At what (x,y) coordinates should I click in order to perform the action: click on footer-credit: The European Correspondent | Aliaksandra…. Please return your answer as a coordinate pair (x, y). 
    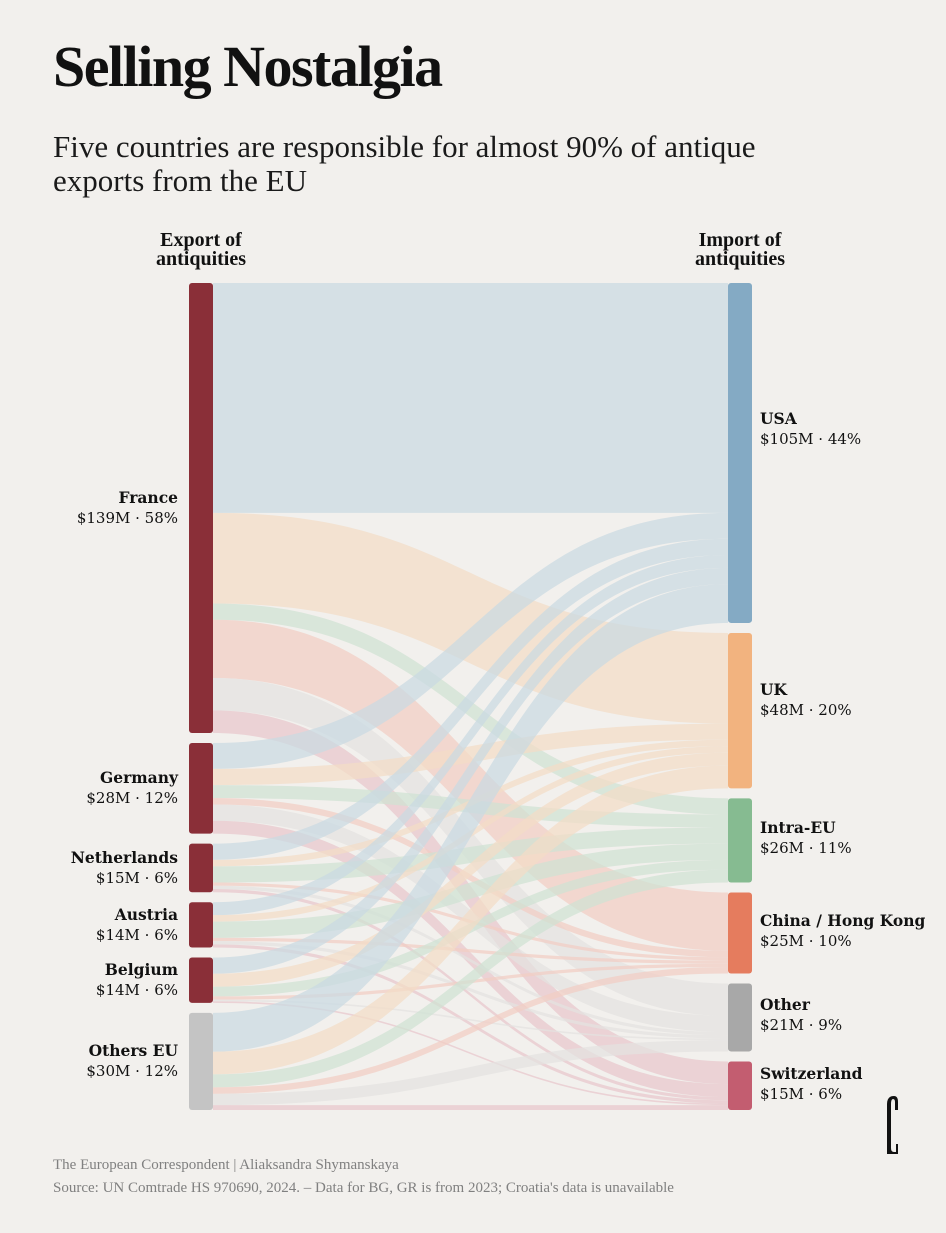
    Looking at the image, I should click on (226, 1165).